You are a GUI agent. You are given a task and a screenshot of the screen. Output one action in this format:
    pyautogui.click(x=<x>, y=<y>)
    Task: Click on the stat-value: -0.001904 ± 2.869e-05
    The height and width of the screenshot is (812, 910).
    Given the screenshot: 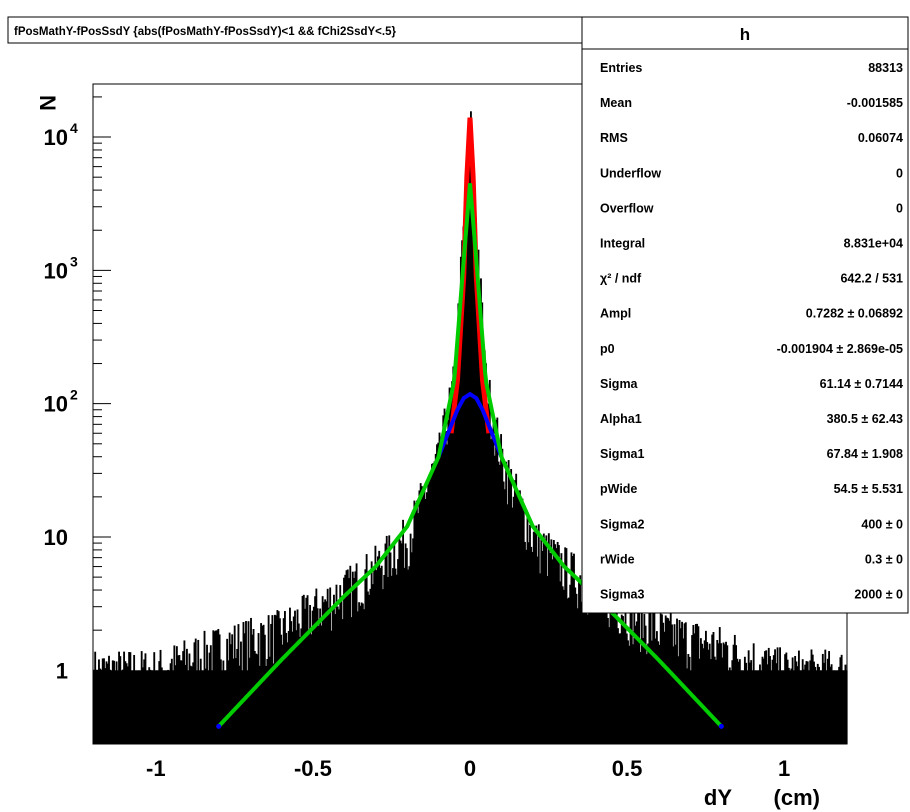 What is the action you would take?
    pyautogui.click(x=840, y=349)
    